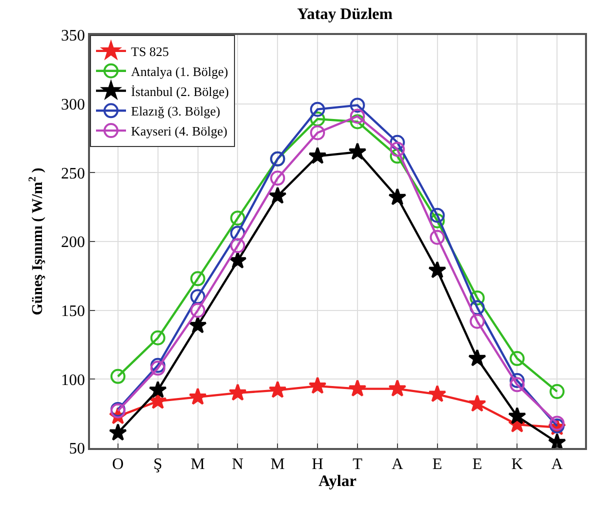 Image resolution: width=605 pixels, height=508 pixels. I want to click on x-tick-label: Ş, so click(157, 464).